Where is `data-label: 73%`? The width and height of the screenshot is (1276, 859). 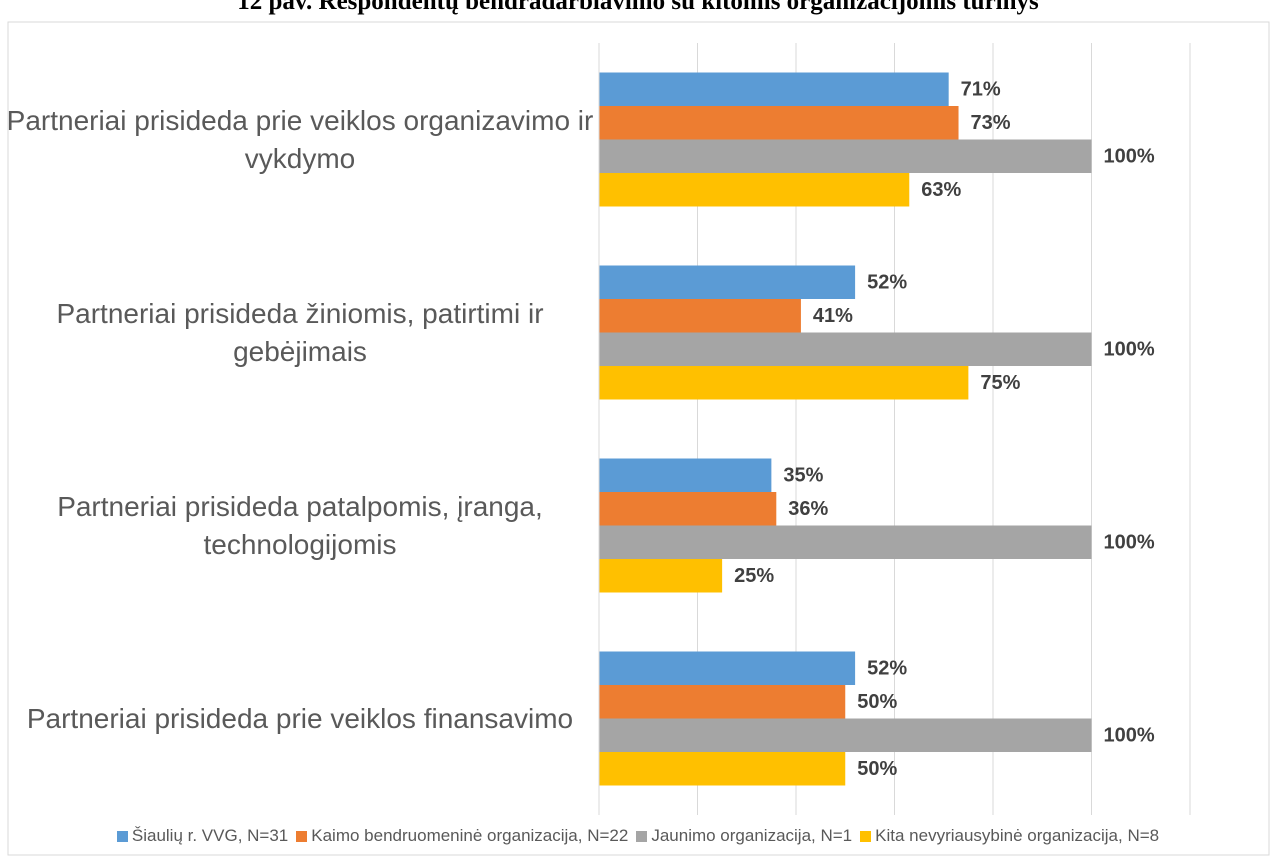
data-label: 73% is located at coordinates (991, 123).